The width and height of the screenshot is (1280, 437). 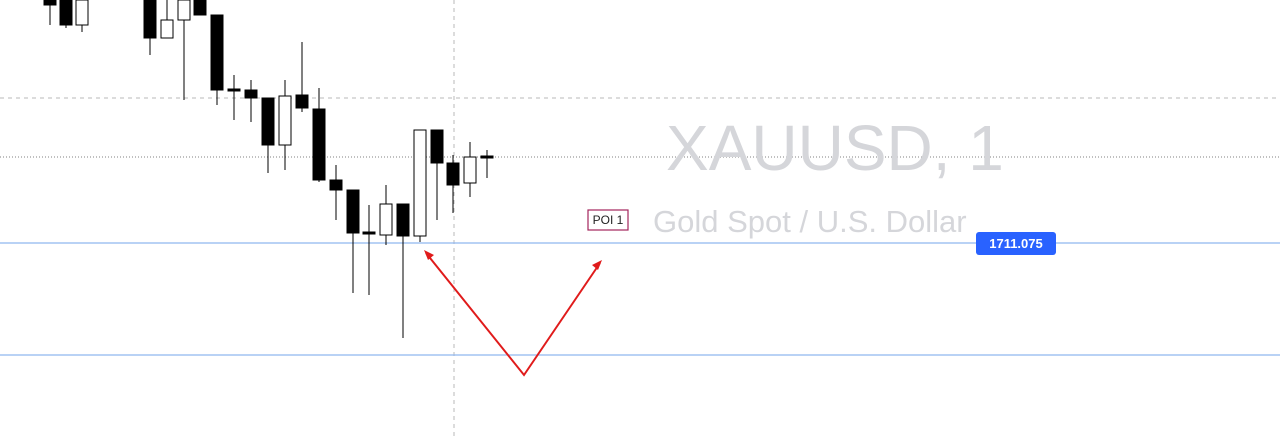 I want to click on arrow-line, so click(x=513, y=314).